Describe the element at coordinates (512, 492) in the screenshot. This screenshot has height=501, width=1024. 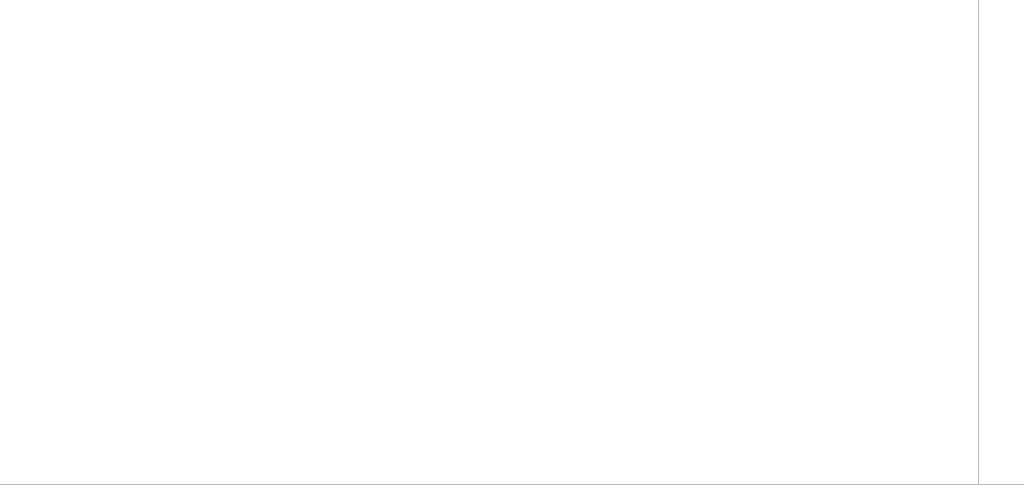
I see `time-axis` at that location.